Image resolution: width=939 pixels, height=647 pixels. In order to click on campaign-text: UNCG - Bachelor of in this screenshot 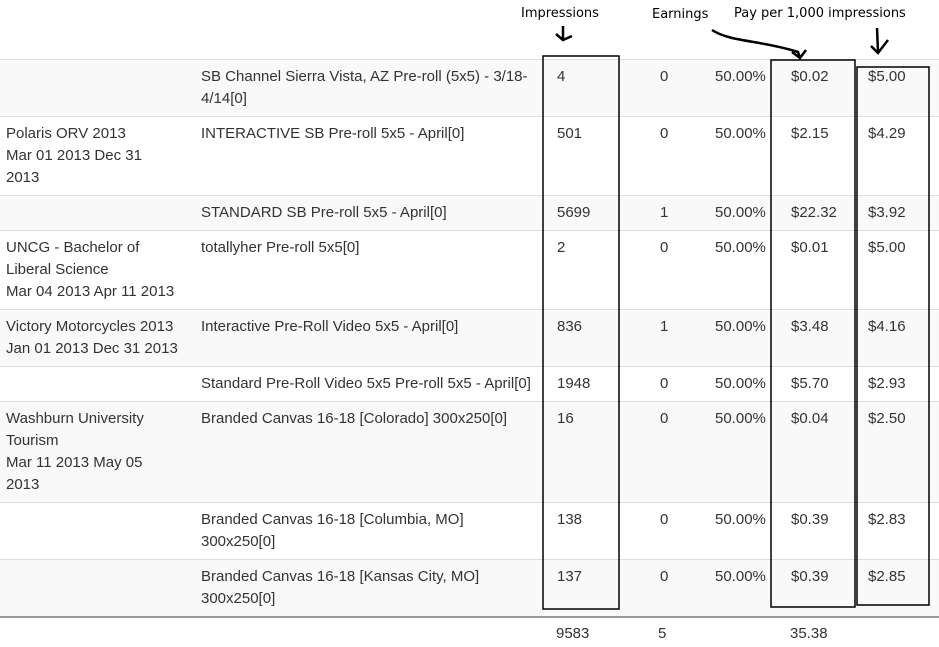, I will do `click(73, 247)`.